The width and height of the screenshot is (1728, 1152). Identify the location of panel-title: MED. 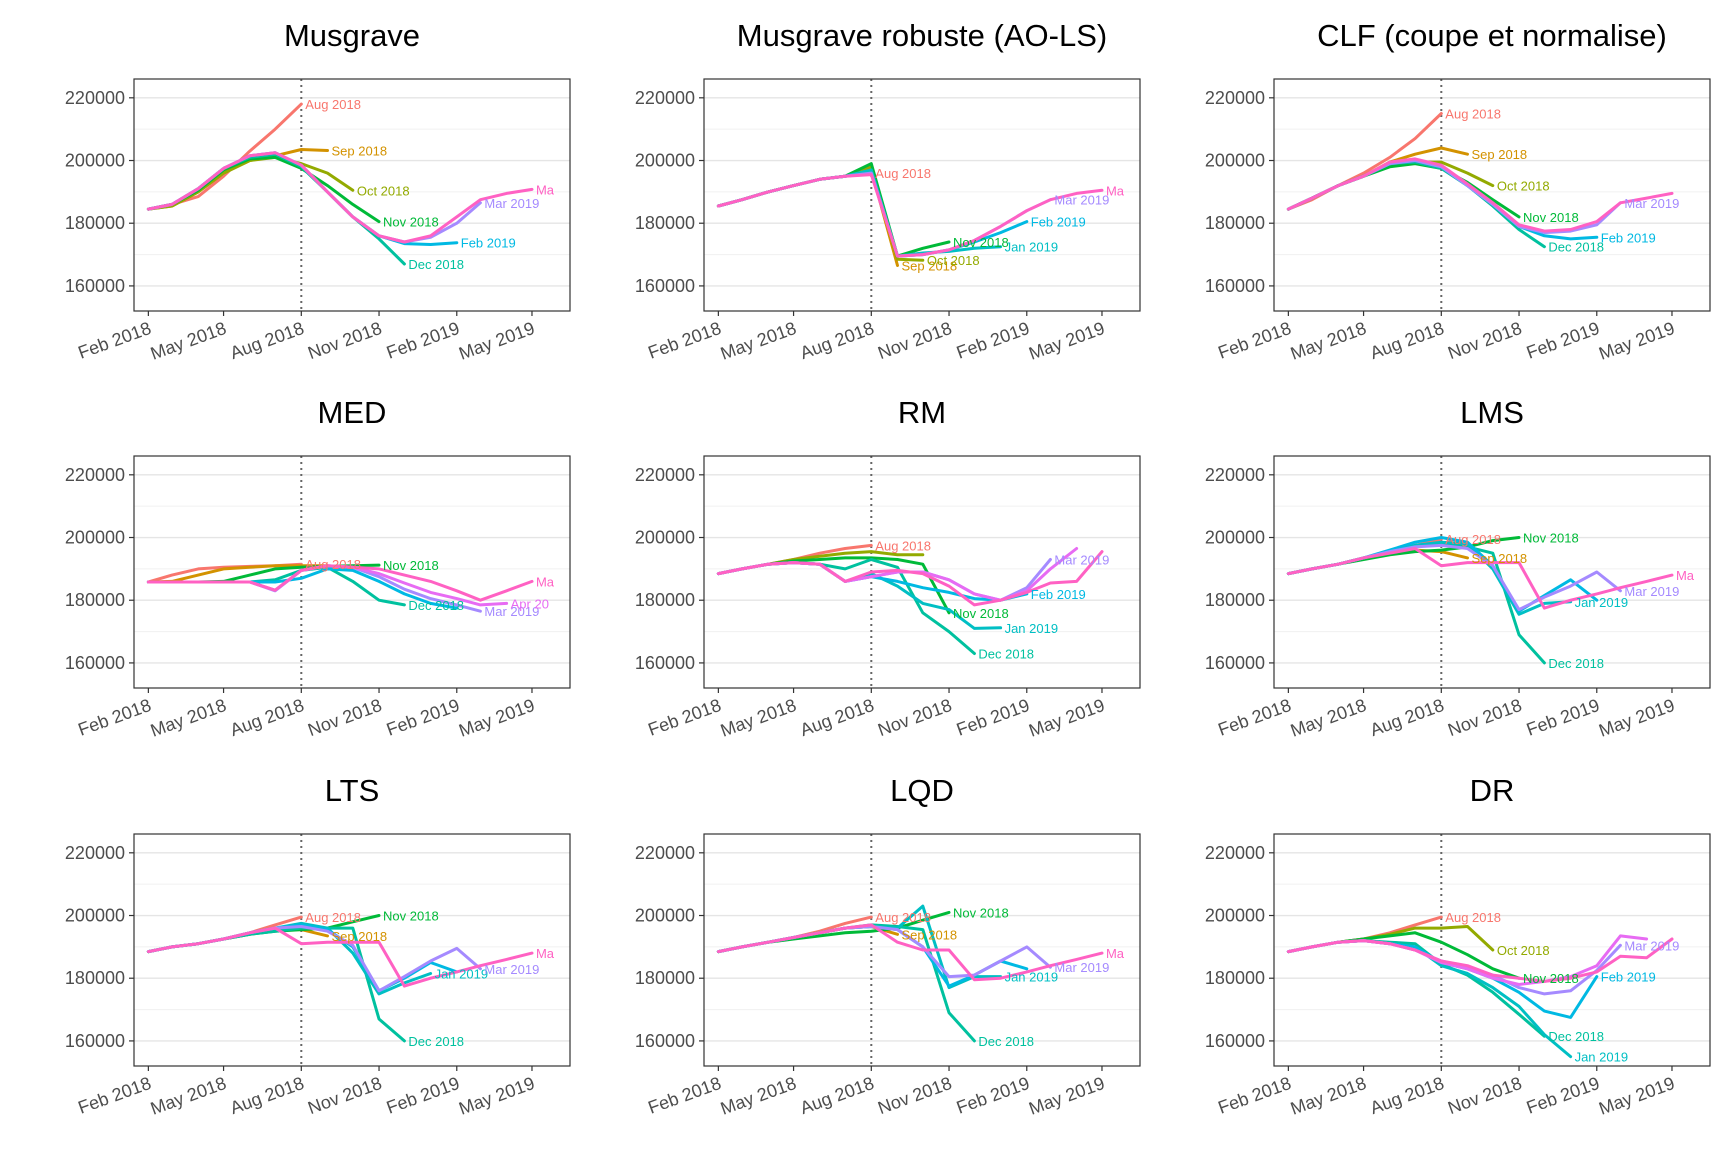
(352, 412).